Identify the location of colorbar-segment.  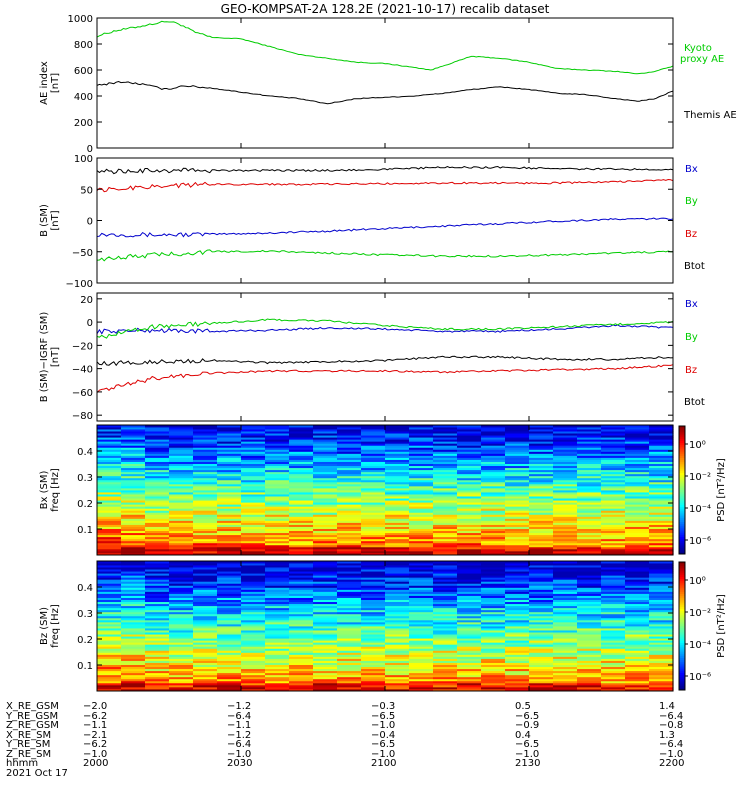
(682, 689).